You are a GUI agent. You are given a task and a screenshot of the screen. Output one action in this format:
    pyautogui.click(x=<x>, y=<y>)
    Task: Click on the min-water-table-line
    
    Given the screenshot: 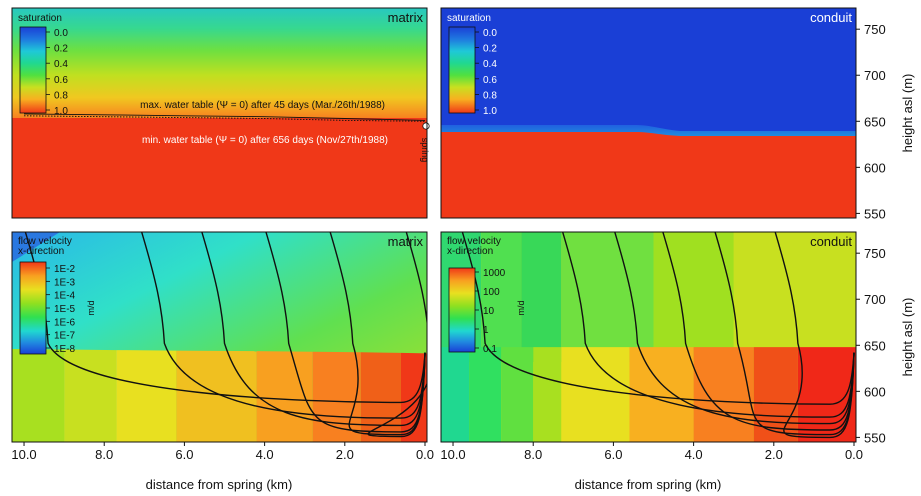 What is the action you would take?
    pyautogui.click(x=224, y=118)
    